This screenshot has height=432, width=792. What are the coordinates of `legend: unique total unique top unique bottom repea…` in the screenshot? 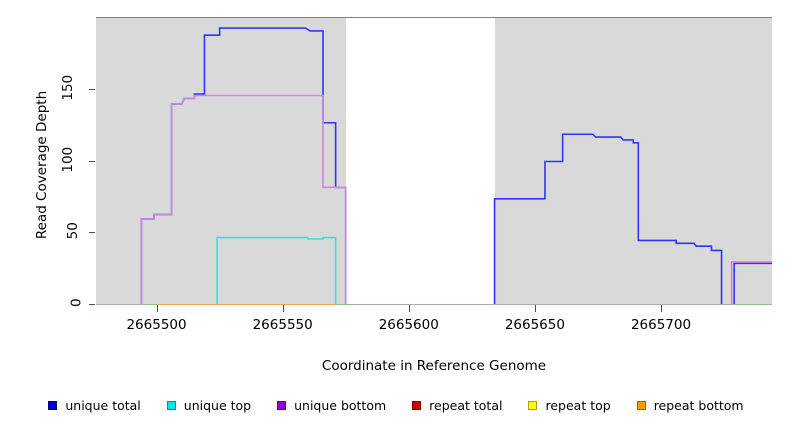 It's located at (396, 405).